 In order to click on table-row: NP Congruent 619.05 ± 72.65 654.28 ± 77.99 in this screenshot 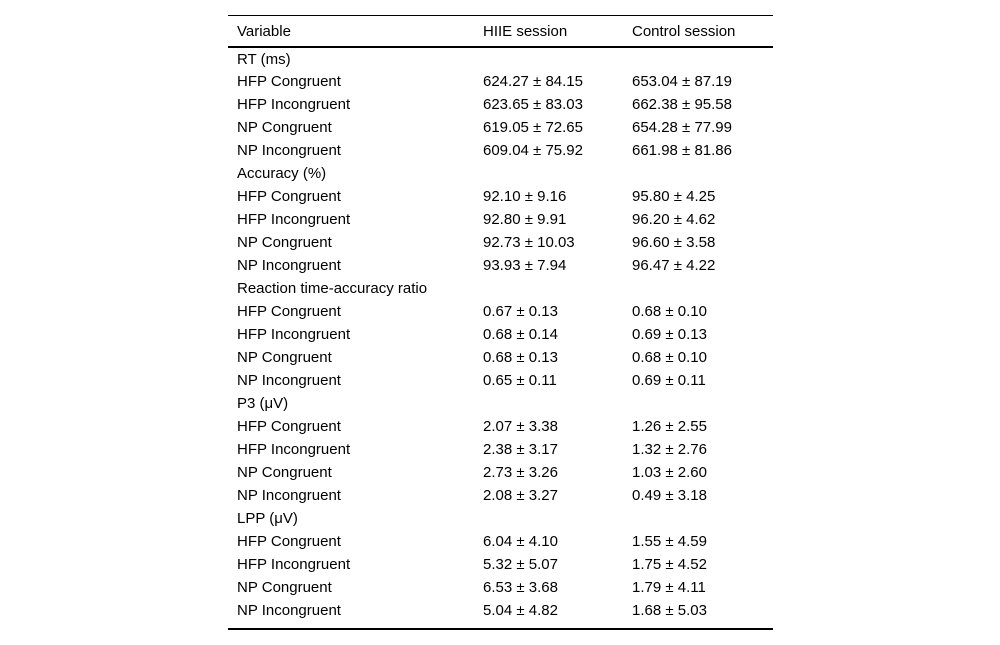, I will do `click(500, 127)`.